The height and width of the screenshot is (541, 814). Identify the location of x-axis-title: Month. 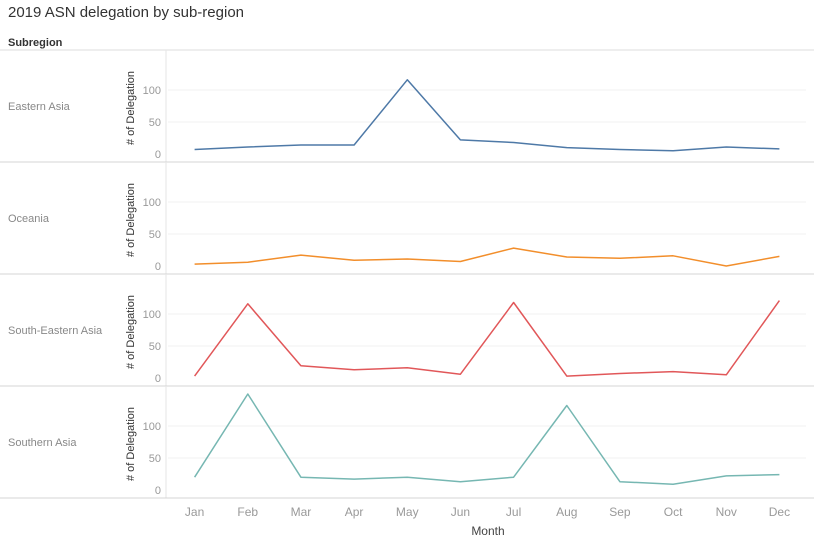
(487, 531).